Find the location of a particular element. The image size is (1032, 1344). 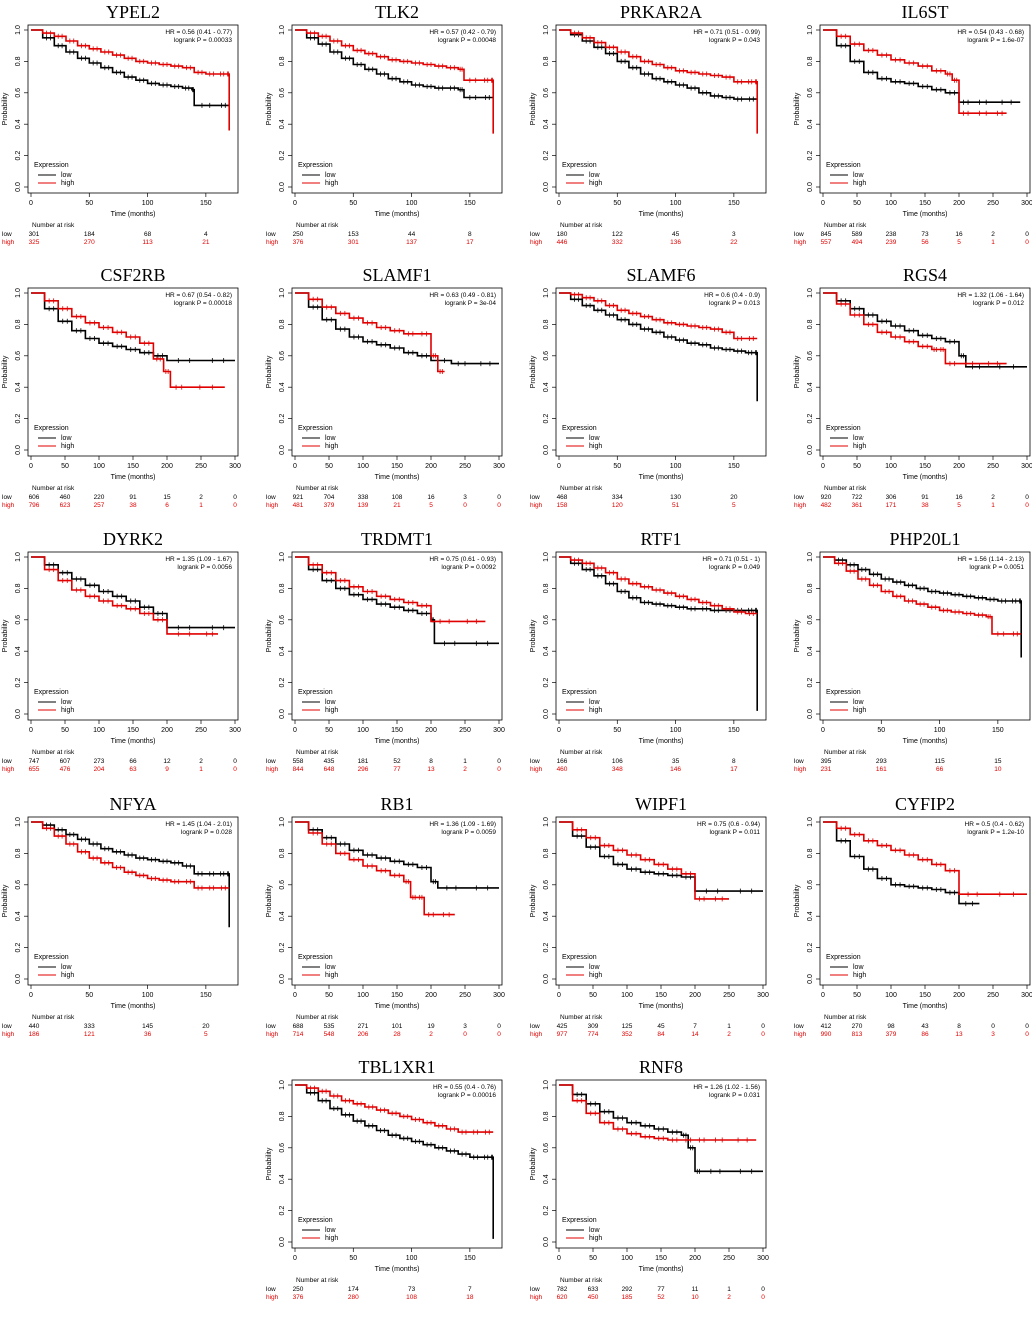

risk-value-low: 333 is located at coordinates (89, 1026).